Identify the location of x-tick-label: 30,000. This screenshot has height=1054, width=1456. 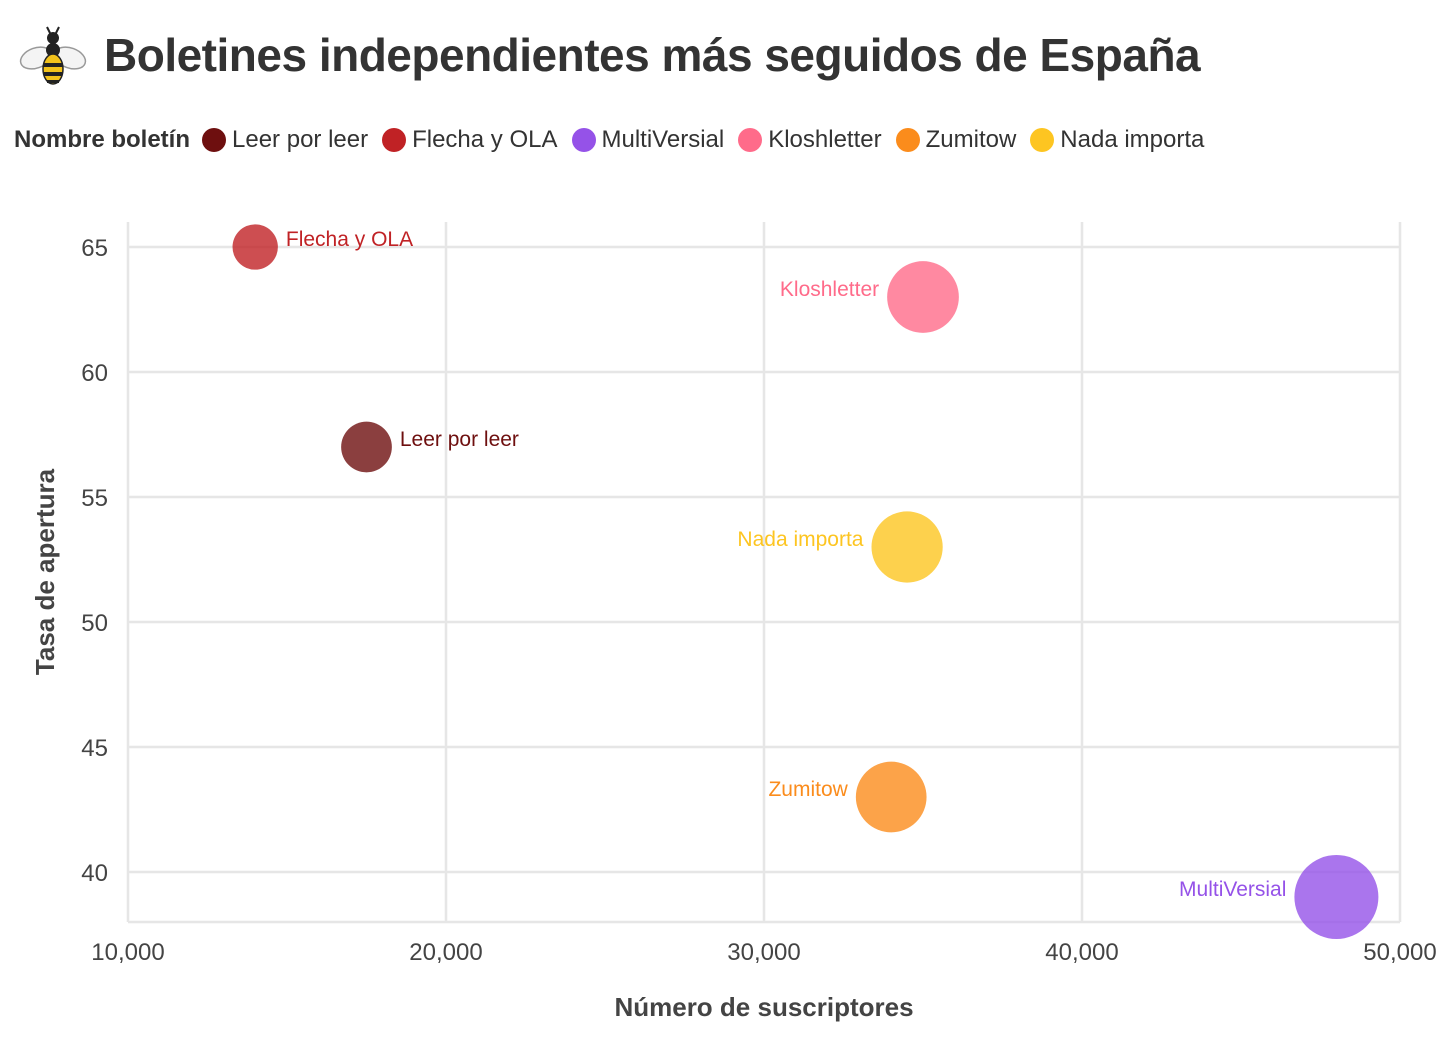
(763, 952).